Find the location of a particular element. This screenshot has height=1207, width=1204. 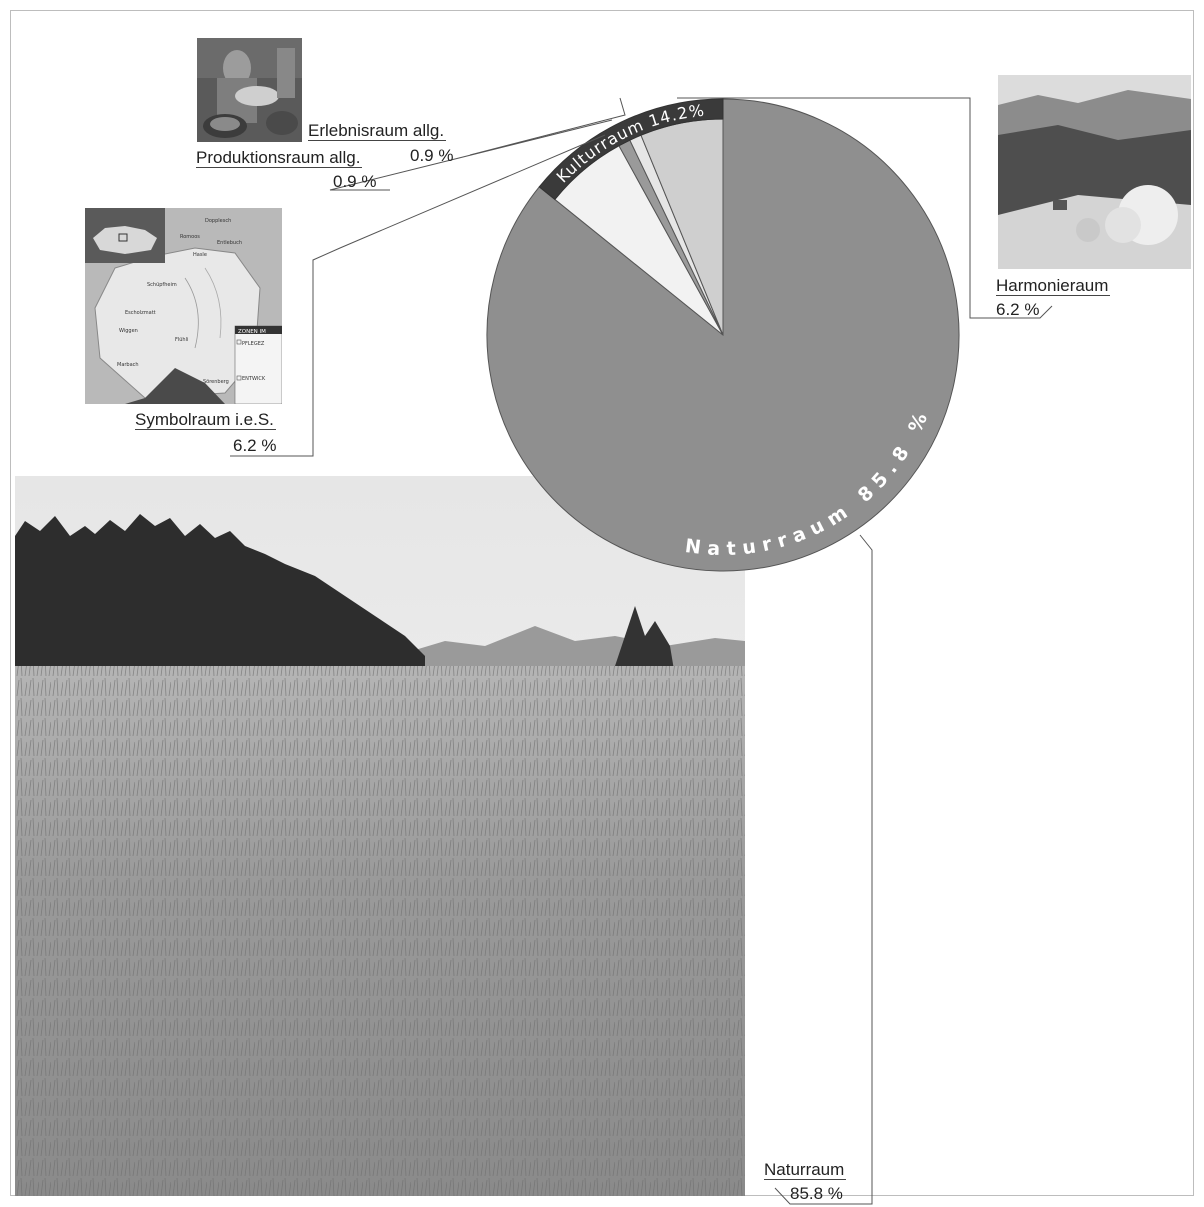

map-place: Marbach is located at coordinates (128, 365).